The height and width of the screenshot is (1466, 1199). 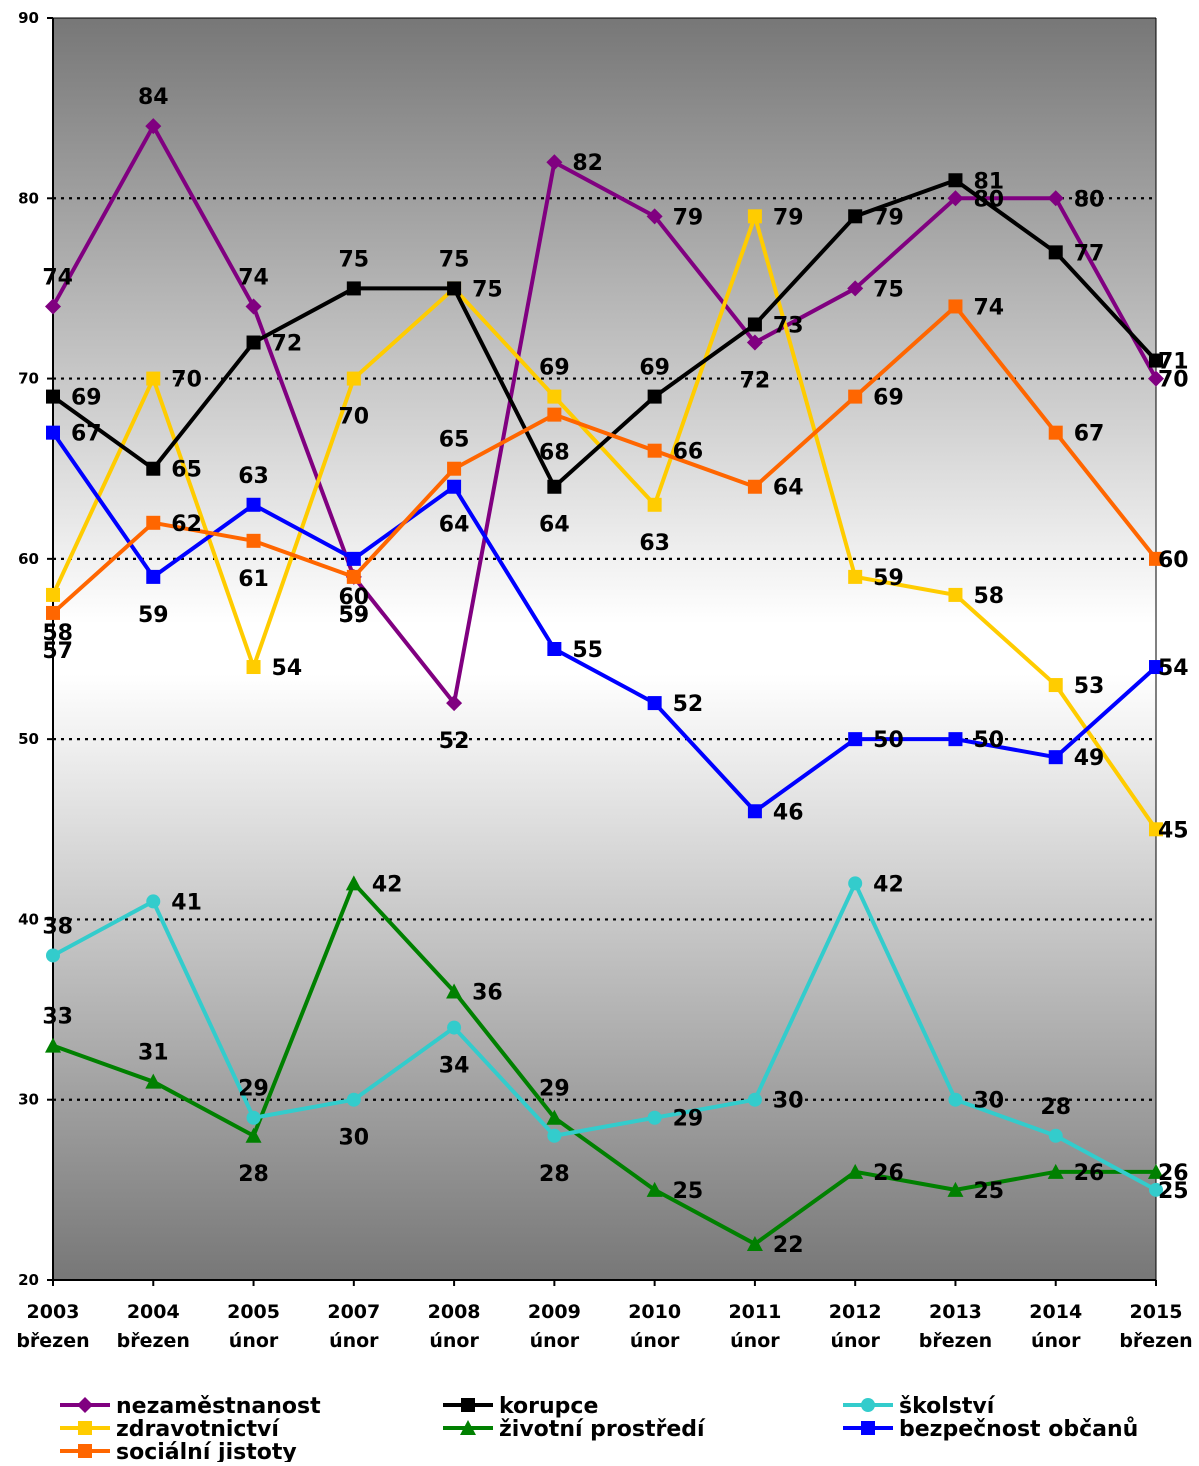 What do you see at coordinates (454, 259) in the screenshot?
I see `data-label: 75` at bounding box center [454, 259].